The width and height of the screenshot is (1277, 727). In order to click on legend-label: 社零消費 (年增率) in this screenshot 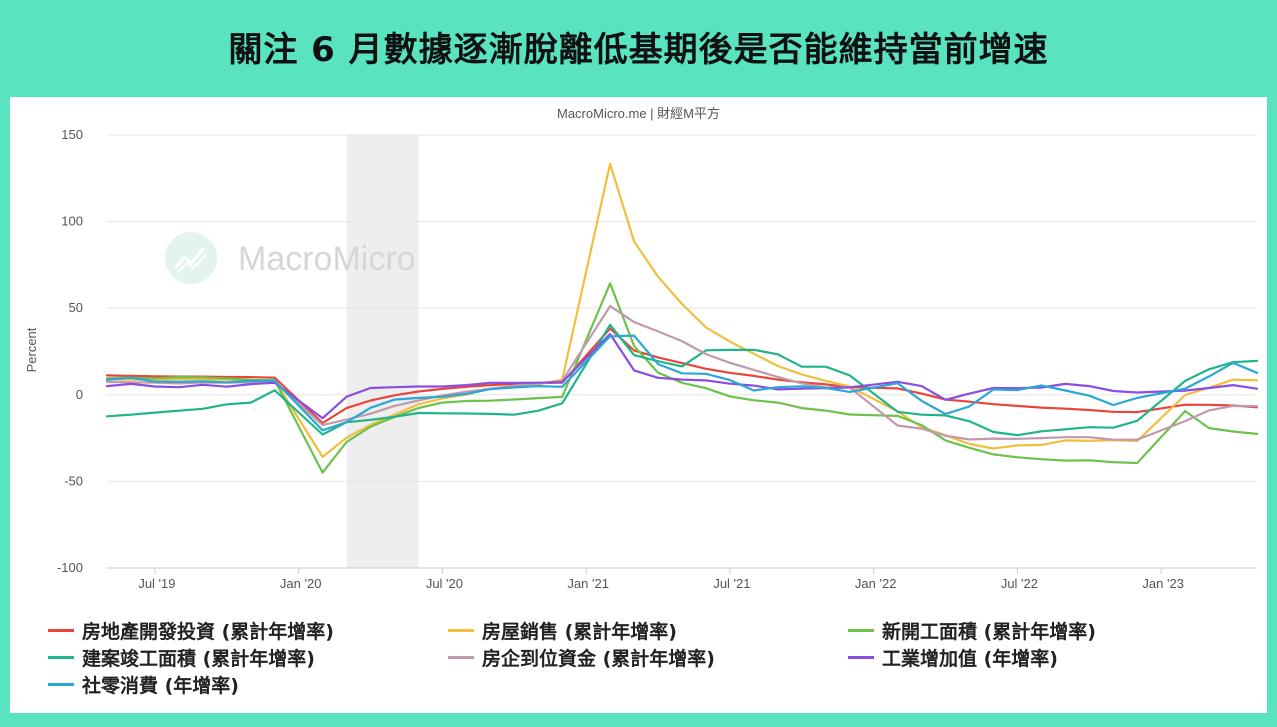, I will do `click(160, 686)`.